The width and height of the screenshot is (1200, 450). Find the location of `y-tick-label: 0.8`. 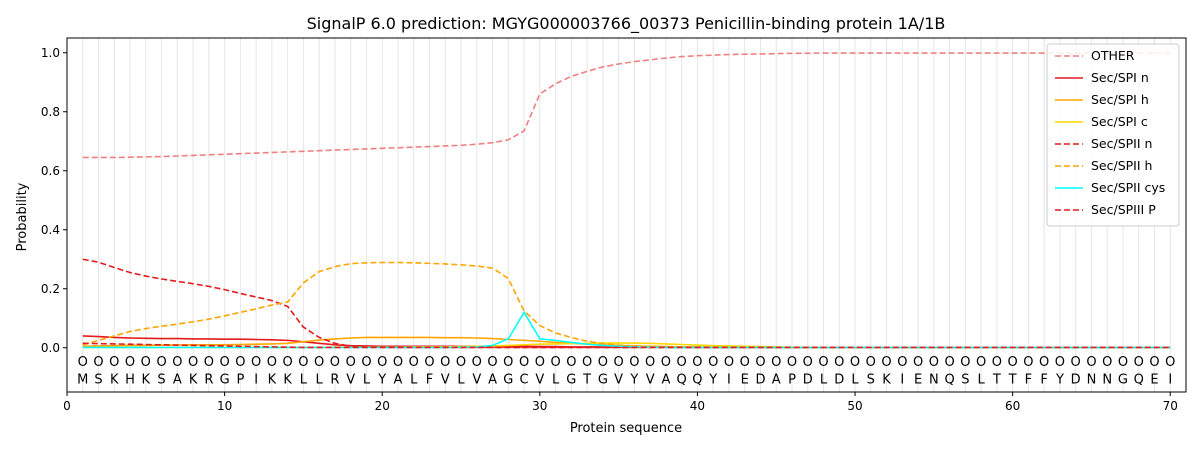

y-tick-label: 0.8 is located at coordinates (50, 112).